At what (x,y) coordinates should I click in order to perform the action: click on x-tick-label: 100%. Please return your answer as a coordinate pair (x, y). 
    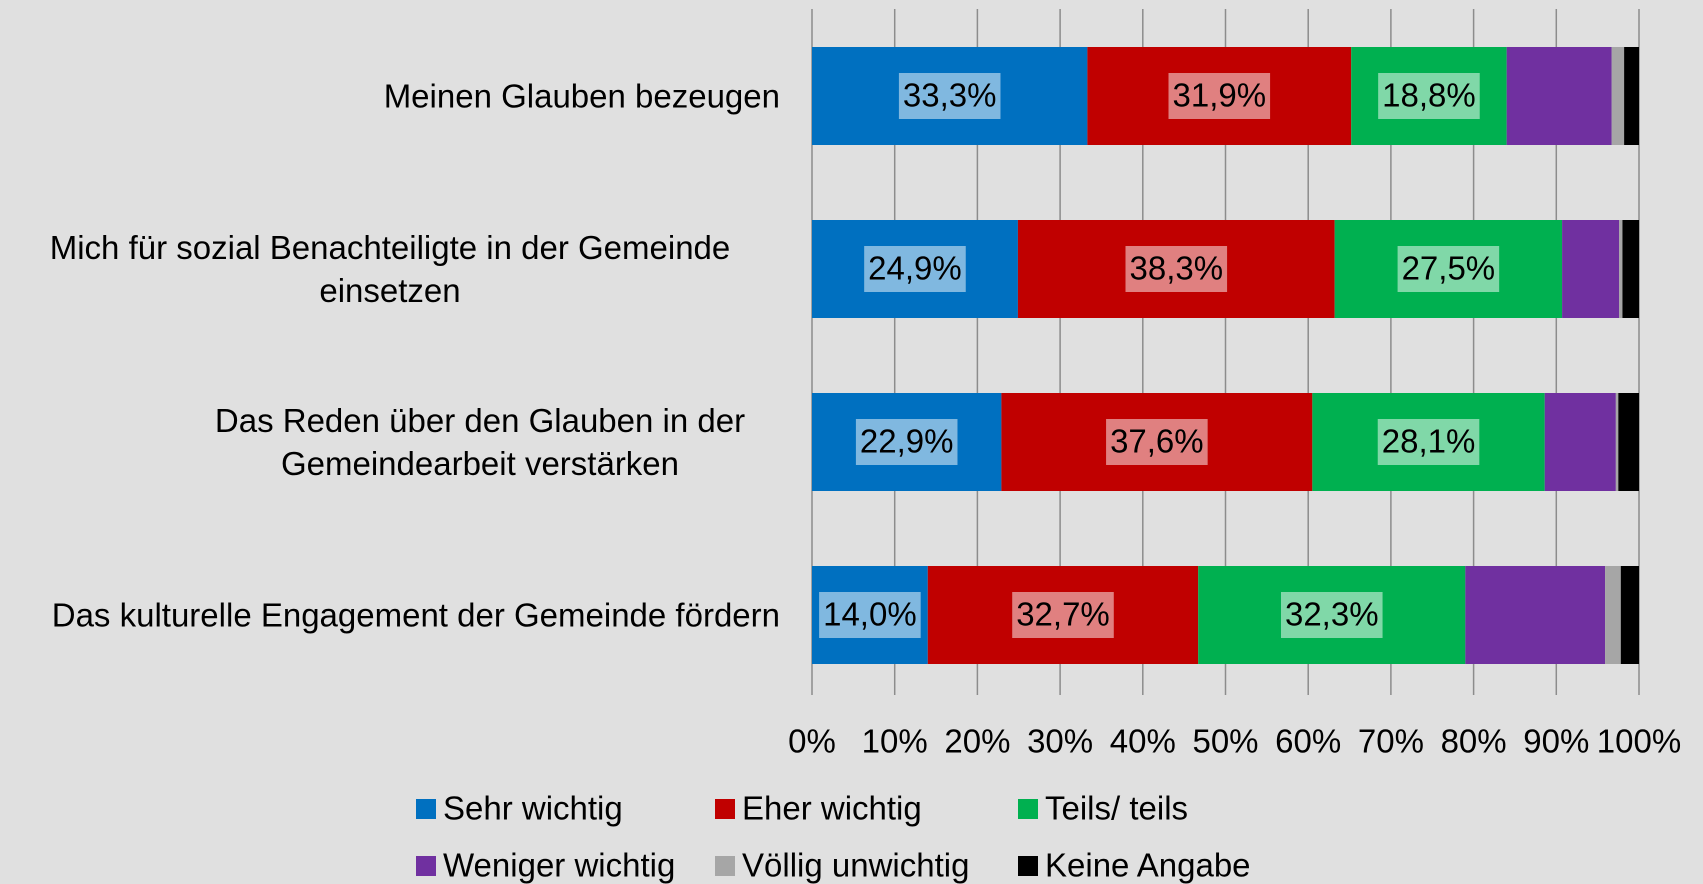
    Looking at the image, I should click on (1639, 741).